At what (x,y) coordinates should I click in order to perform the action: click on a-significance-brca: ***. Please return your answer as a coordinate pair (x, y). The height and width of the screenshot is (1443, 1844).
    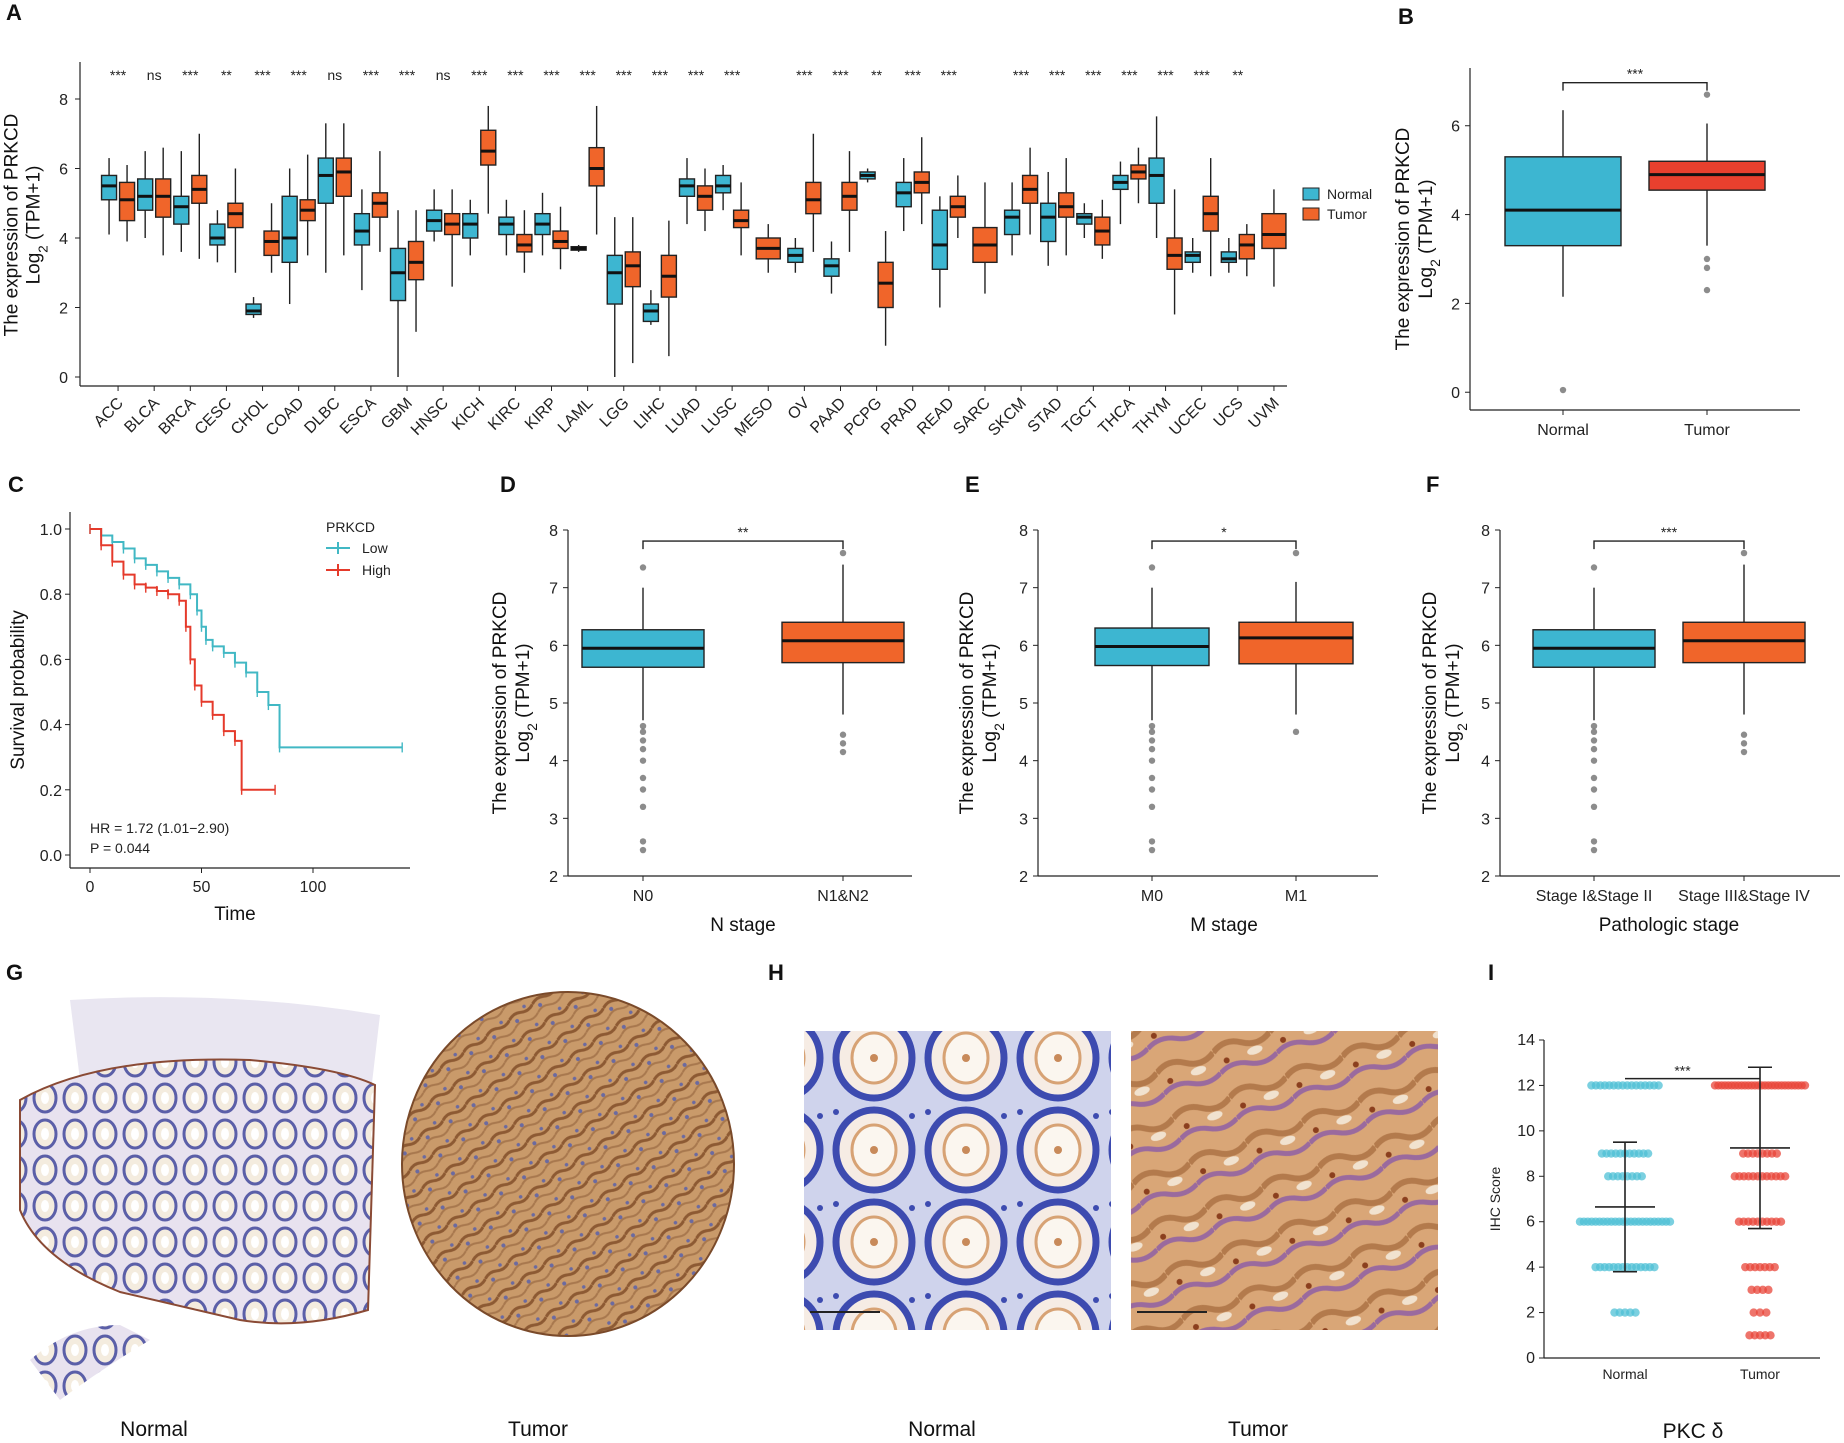
    Looking at the image, I should click on (190, 75).